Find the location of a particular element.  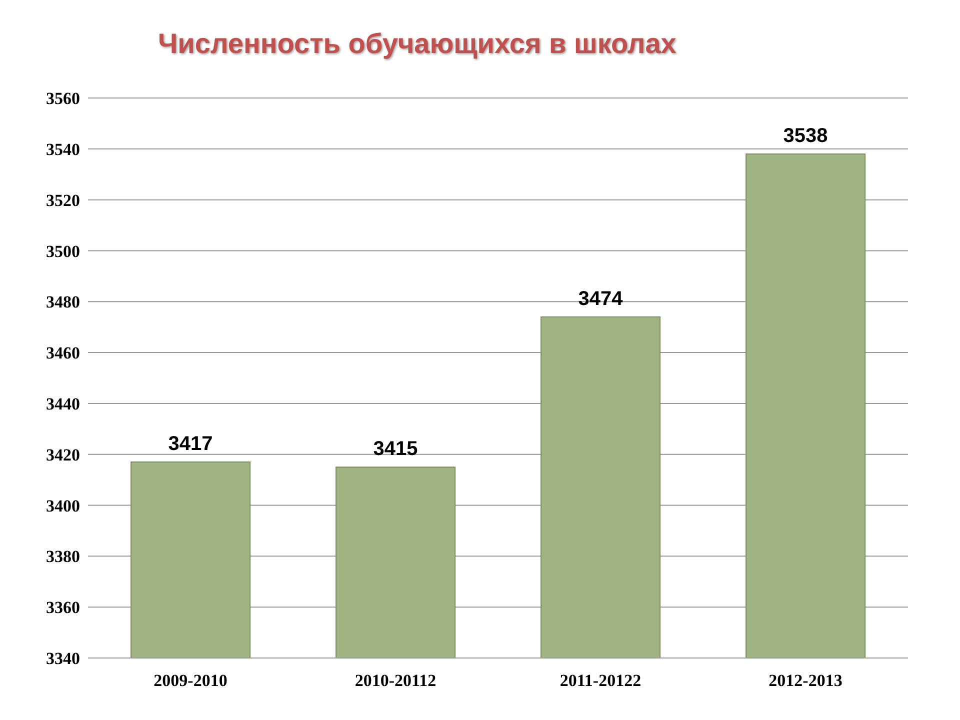

x-tick-label: 2012-2013 is located at coordinates (805, 680).